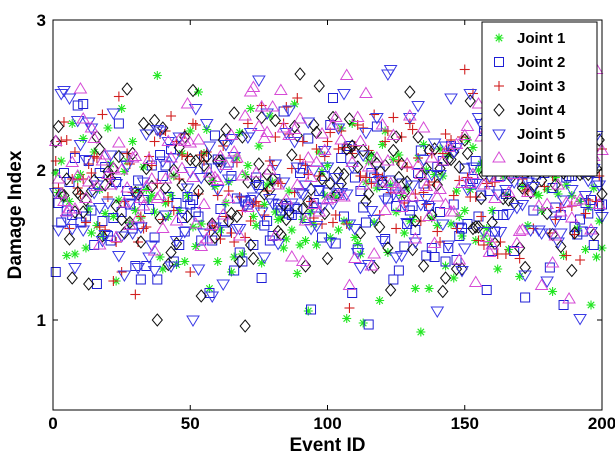  What do you see at coordinates (529, 86) in the screenshot?
I see `legend-item: Joint 3` at bounding box center [529, 86].